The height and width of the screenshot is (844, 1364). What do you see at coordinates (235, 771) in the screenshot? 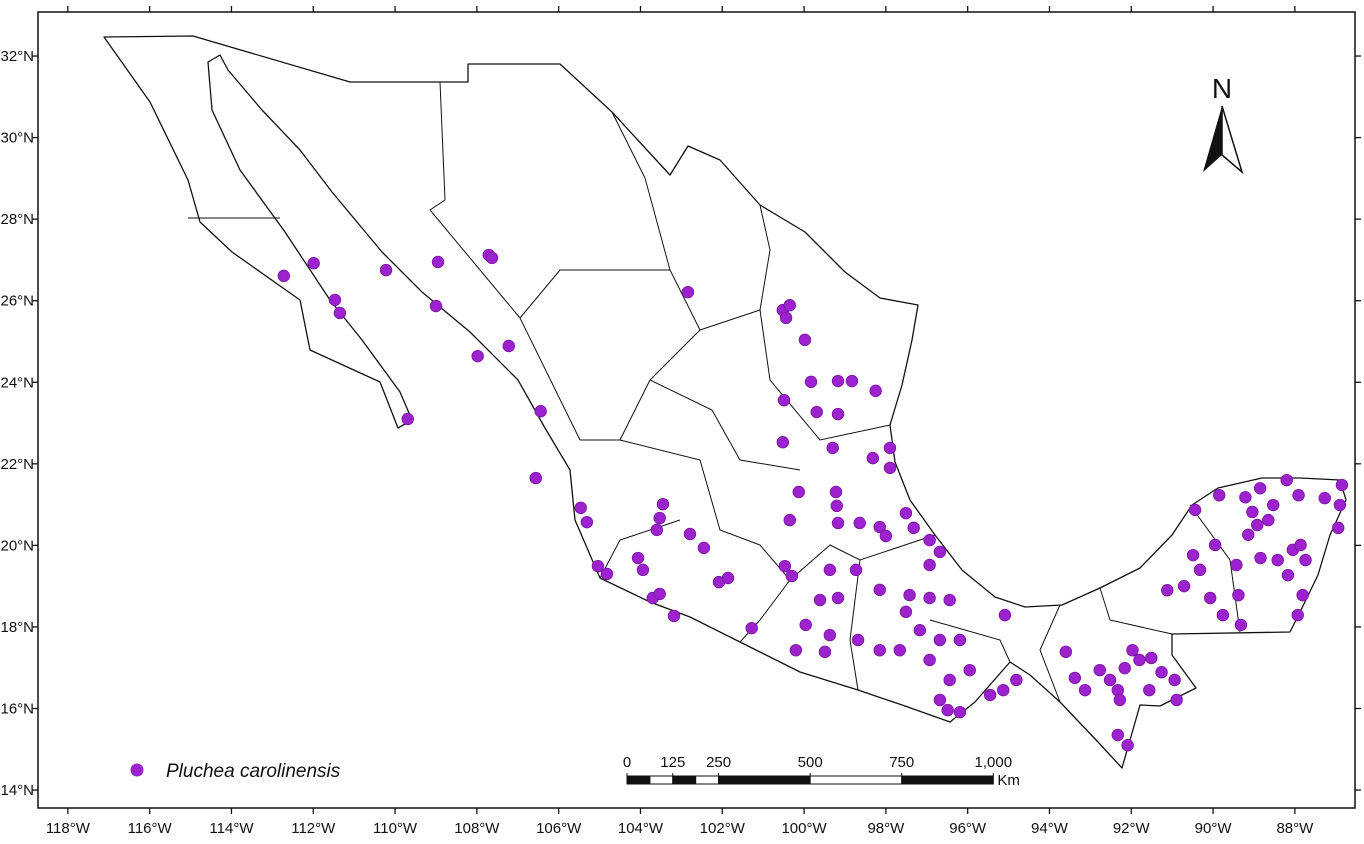
I see `legend: Pluchea carolinensis` at bounding box center [235, 771].